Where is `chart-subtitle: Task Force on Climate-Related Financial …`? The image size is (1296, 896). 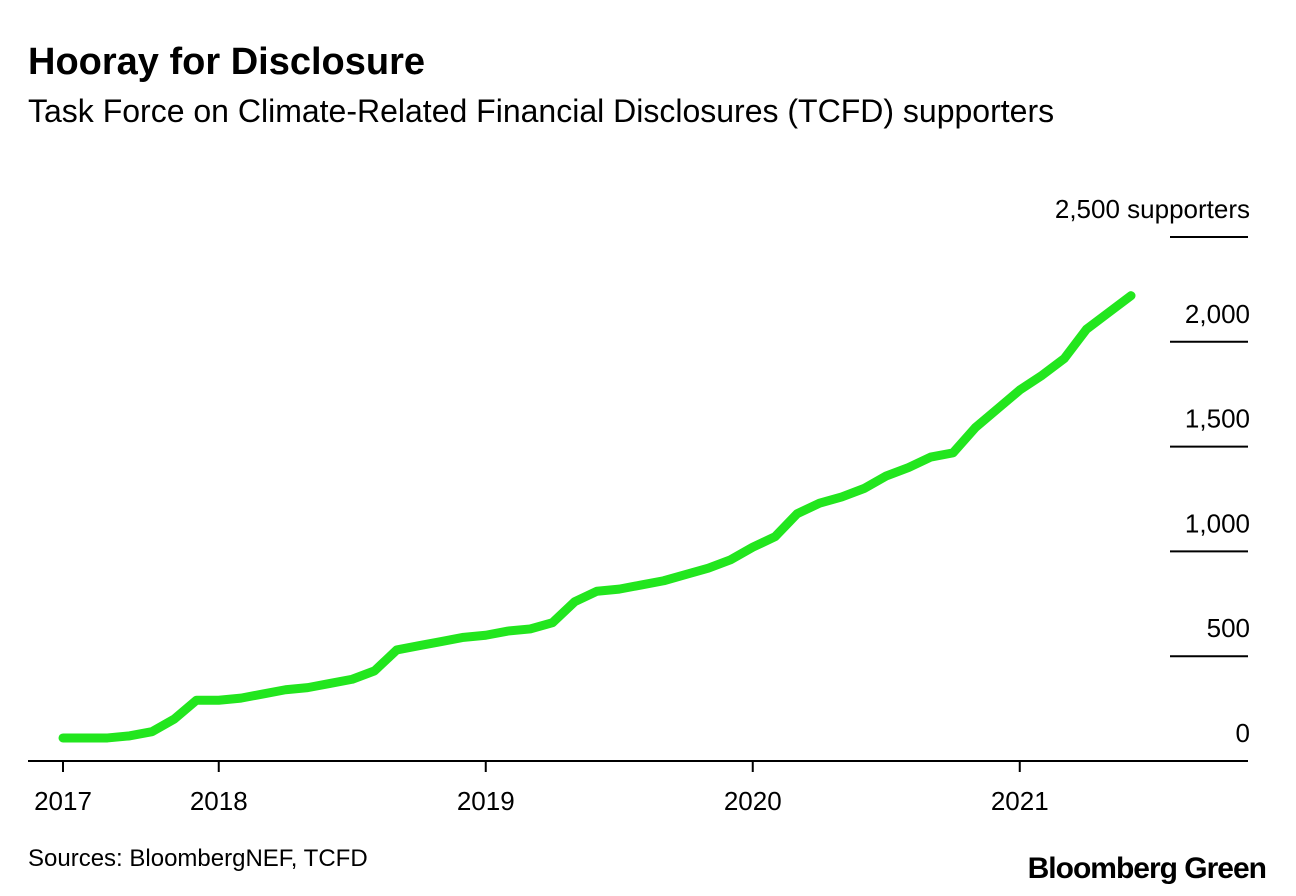
chart-subtitle: Task Force on Climate-Related Financial … is located at coordinates (541, 111).